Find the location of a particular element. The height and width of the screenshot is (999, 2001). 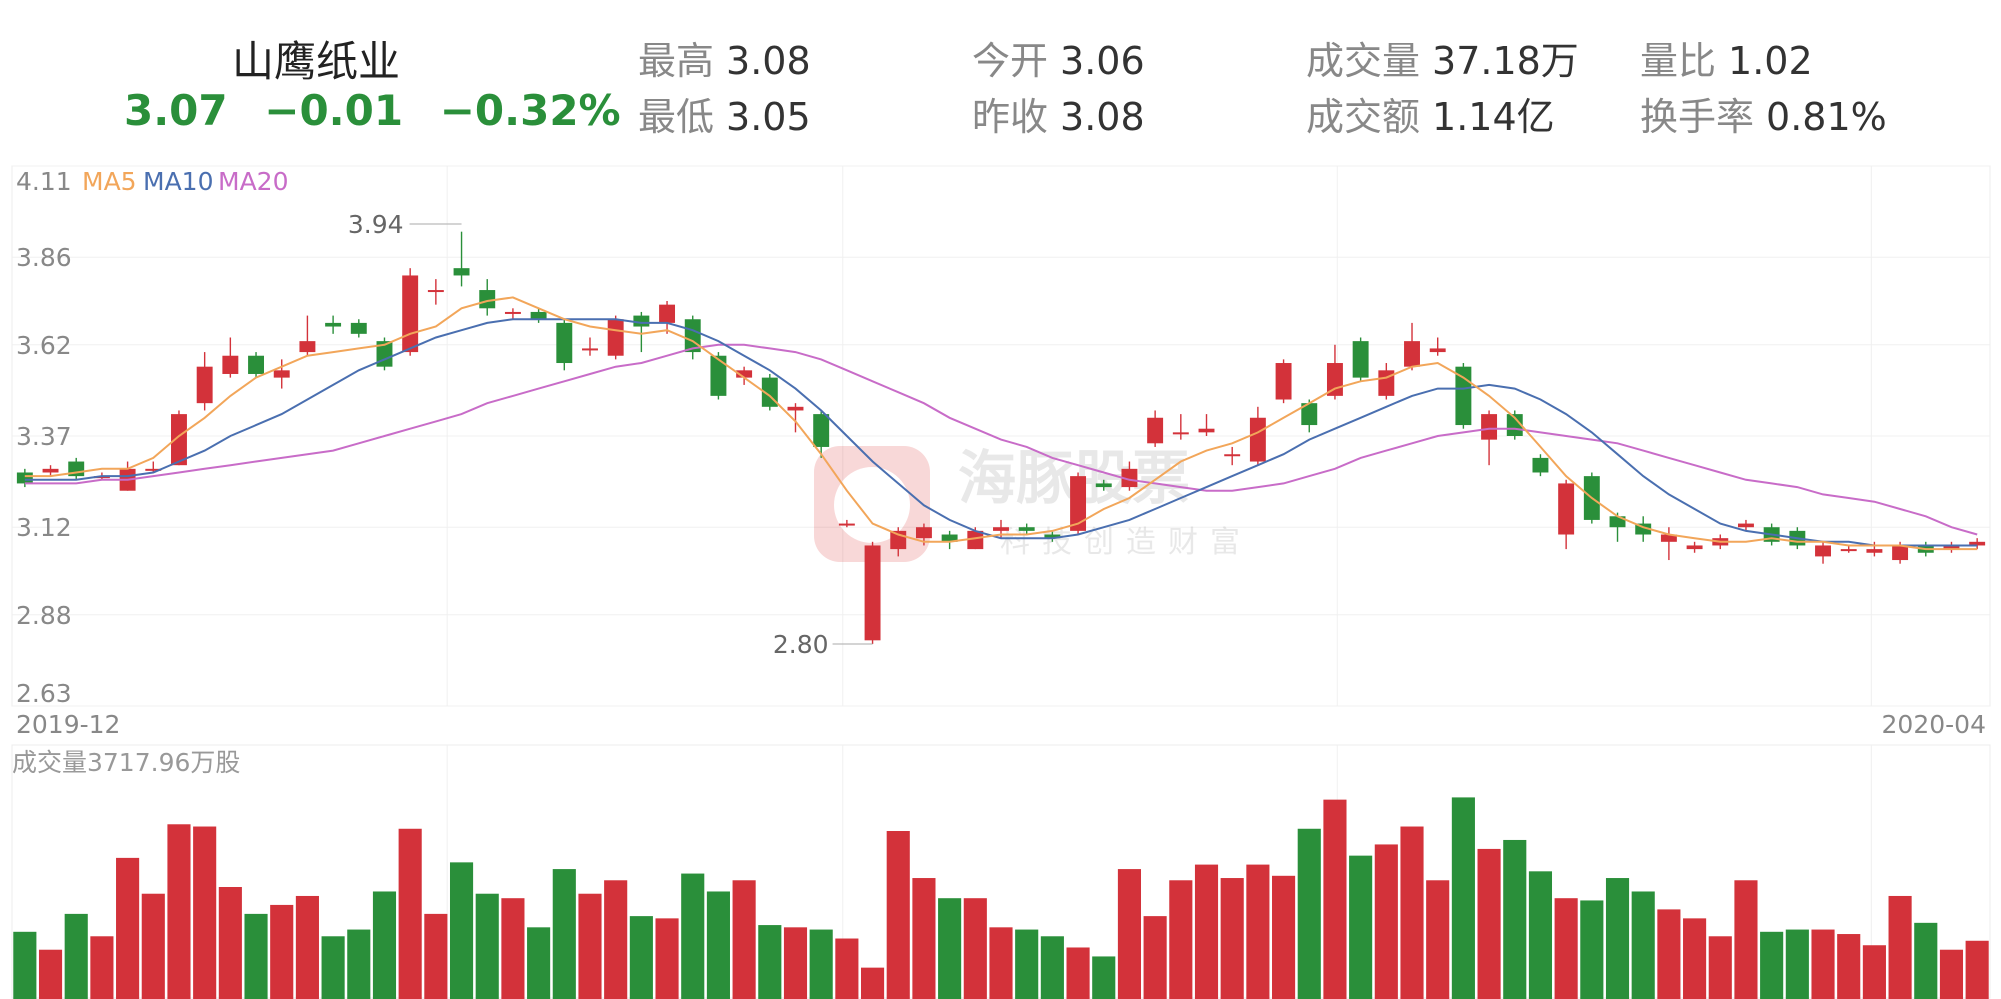

y-tick-label: 2.63 is located at coordinates (44, 693).